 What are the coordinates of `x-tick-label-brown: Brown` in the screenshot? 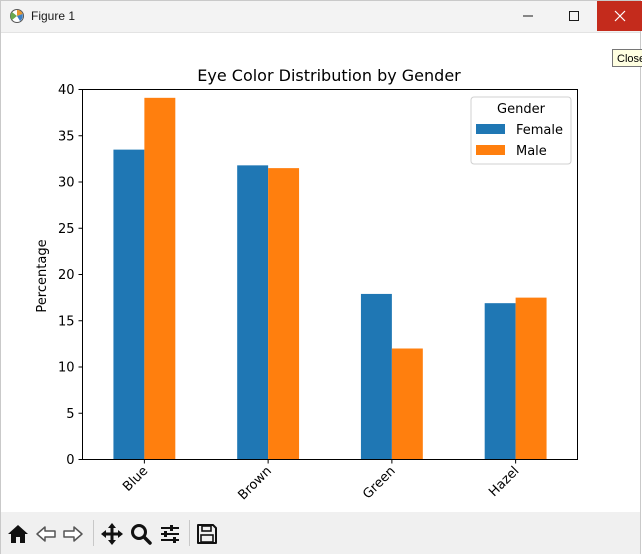 It's located at (254, 483).